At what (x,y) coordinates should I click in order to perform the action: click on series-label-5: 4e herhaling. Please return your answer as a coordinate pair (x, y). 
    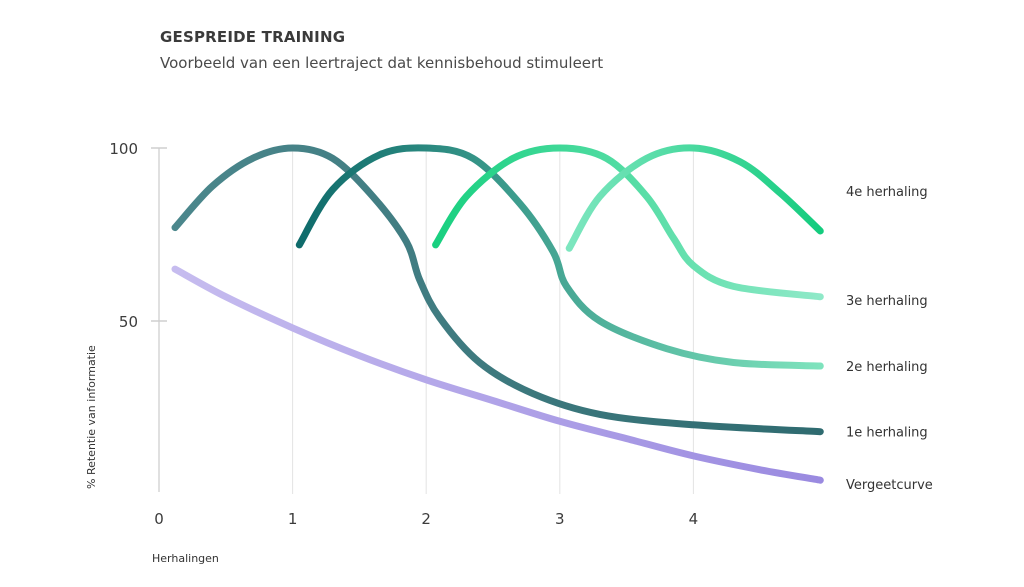
    Looking at the image, I should click on (887, 192).